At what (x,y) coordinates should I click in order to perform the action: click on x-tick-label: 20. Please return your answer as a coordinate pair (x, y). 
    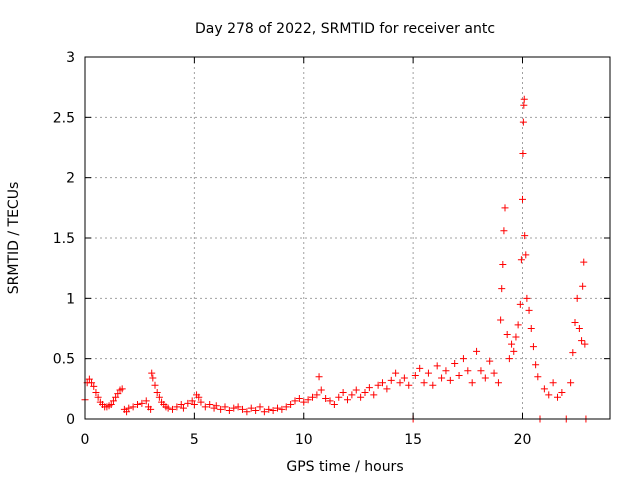
    Looking at the image, I should click on (523, 440).